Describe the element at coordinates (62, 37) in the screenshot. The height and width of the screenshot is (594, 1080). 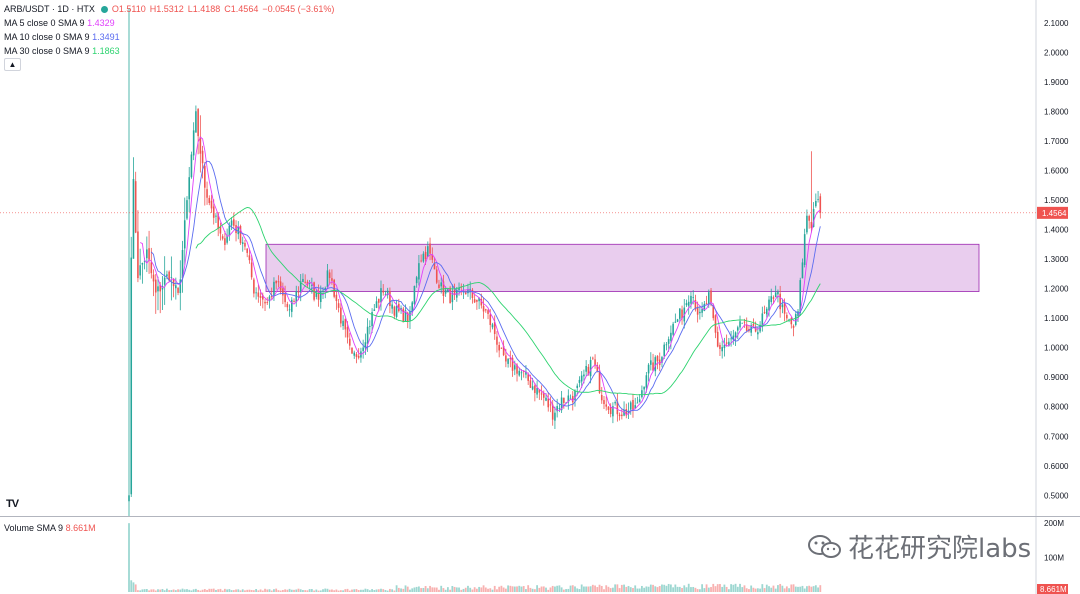
I see `ma10-legend: MA 10 close 0 SMA 9 1.3491` at that location.